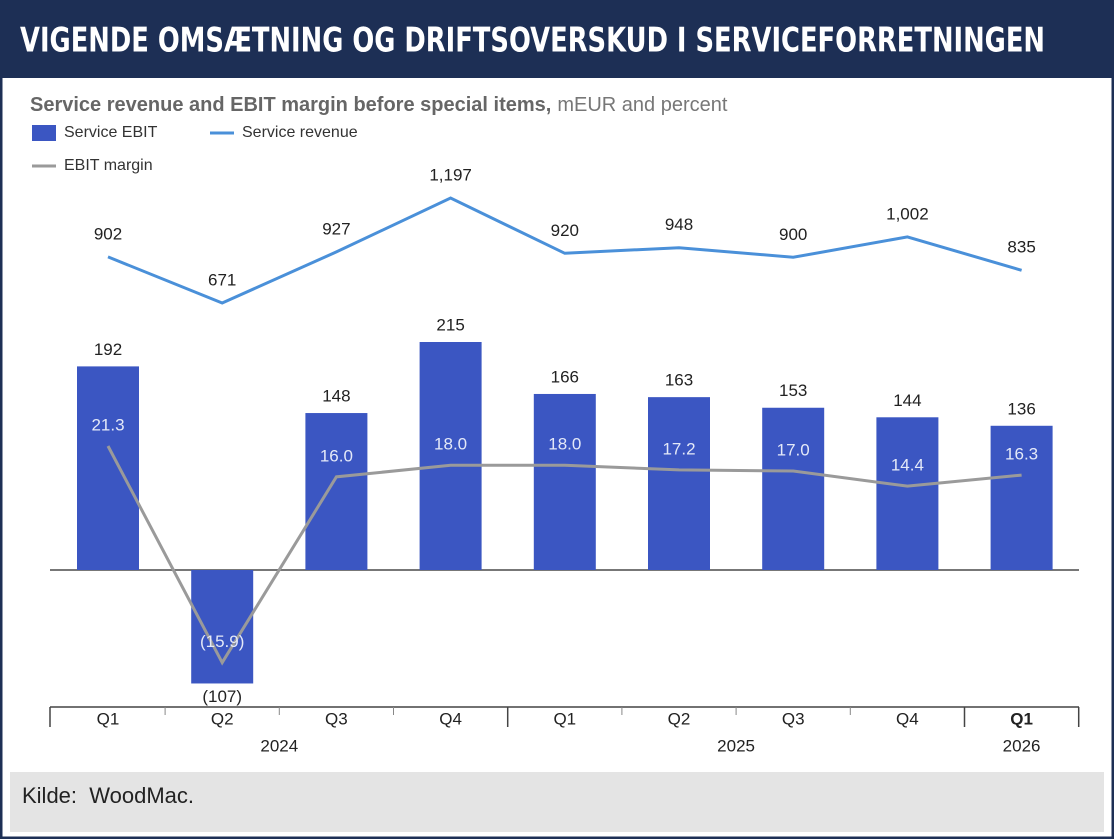  What do you see at coordinates (111, 132) in the screenshot?
I see `legend-label: Service EBIT` at bounding box center [111, 132].